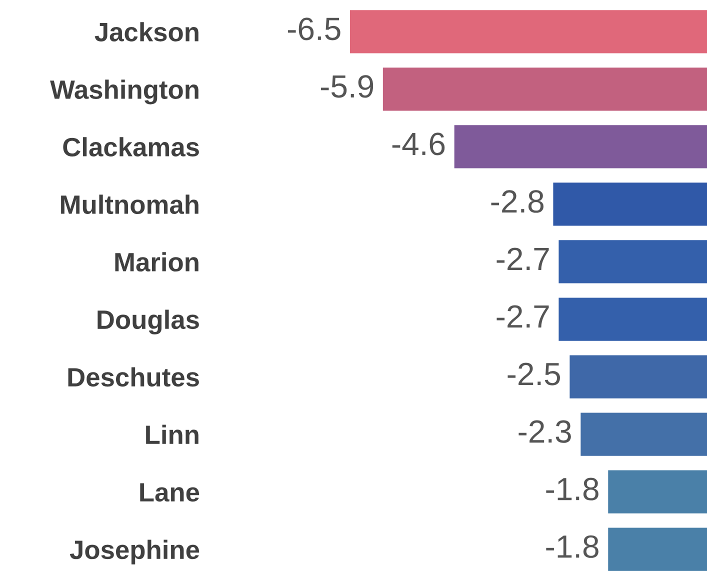 Image resolution: width=707 pixels, height=581 pixels. I want to click on y-tick-label: Jackson, so click(146, 32).